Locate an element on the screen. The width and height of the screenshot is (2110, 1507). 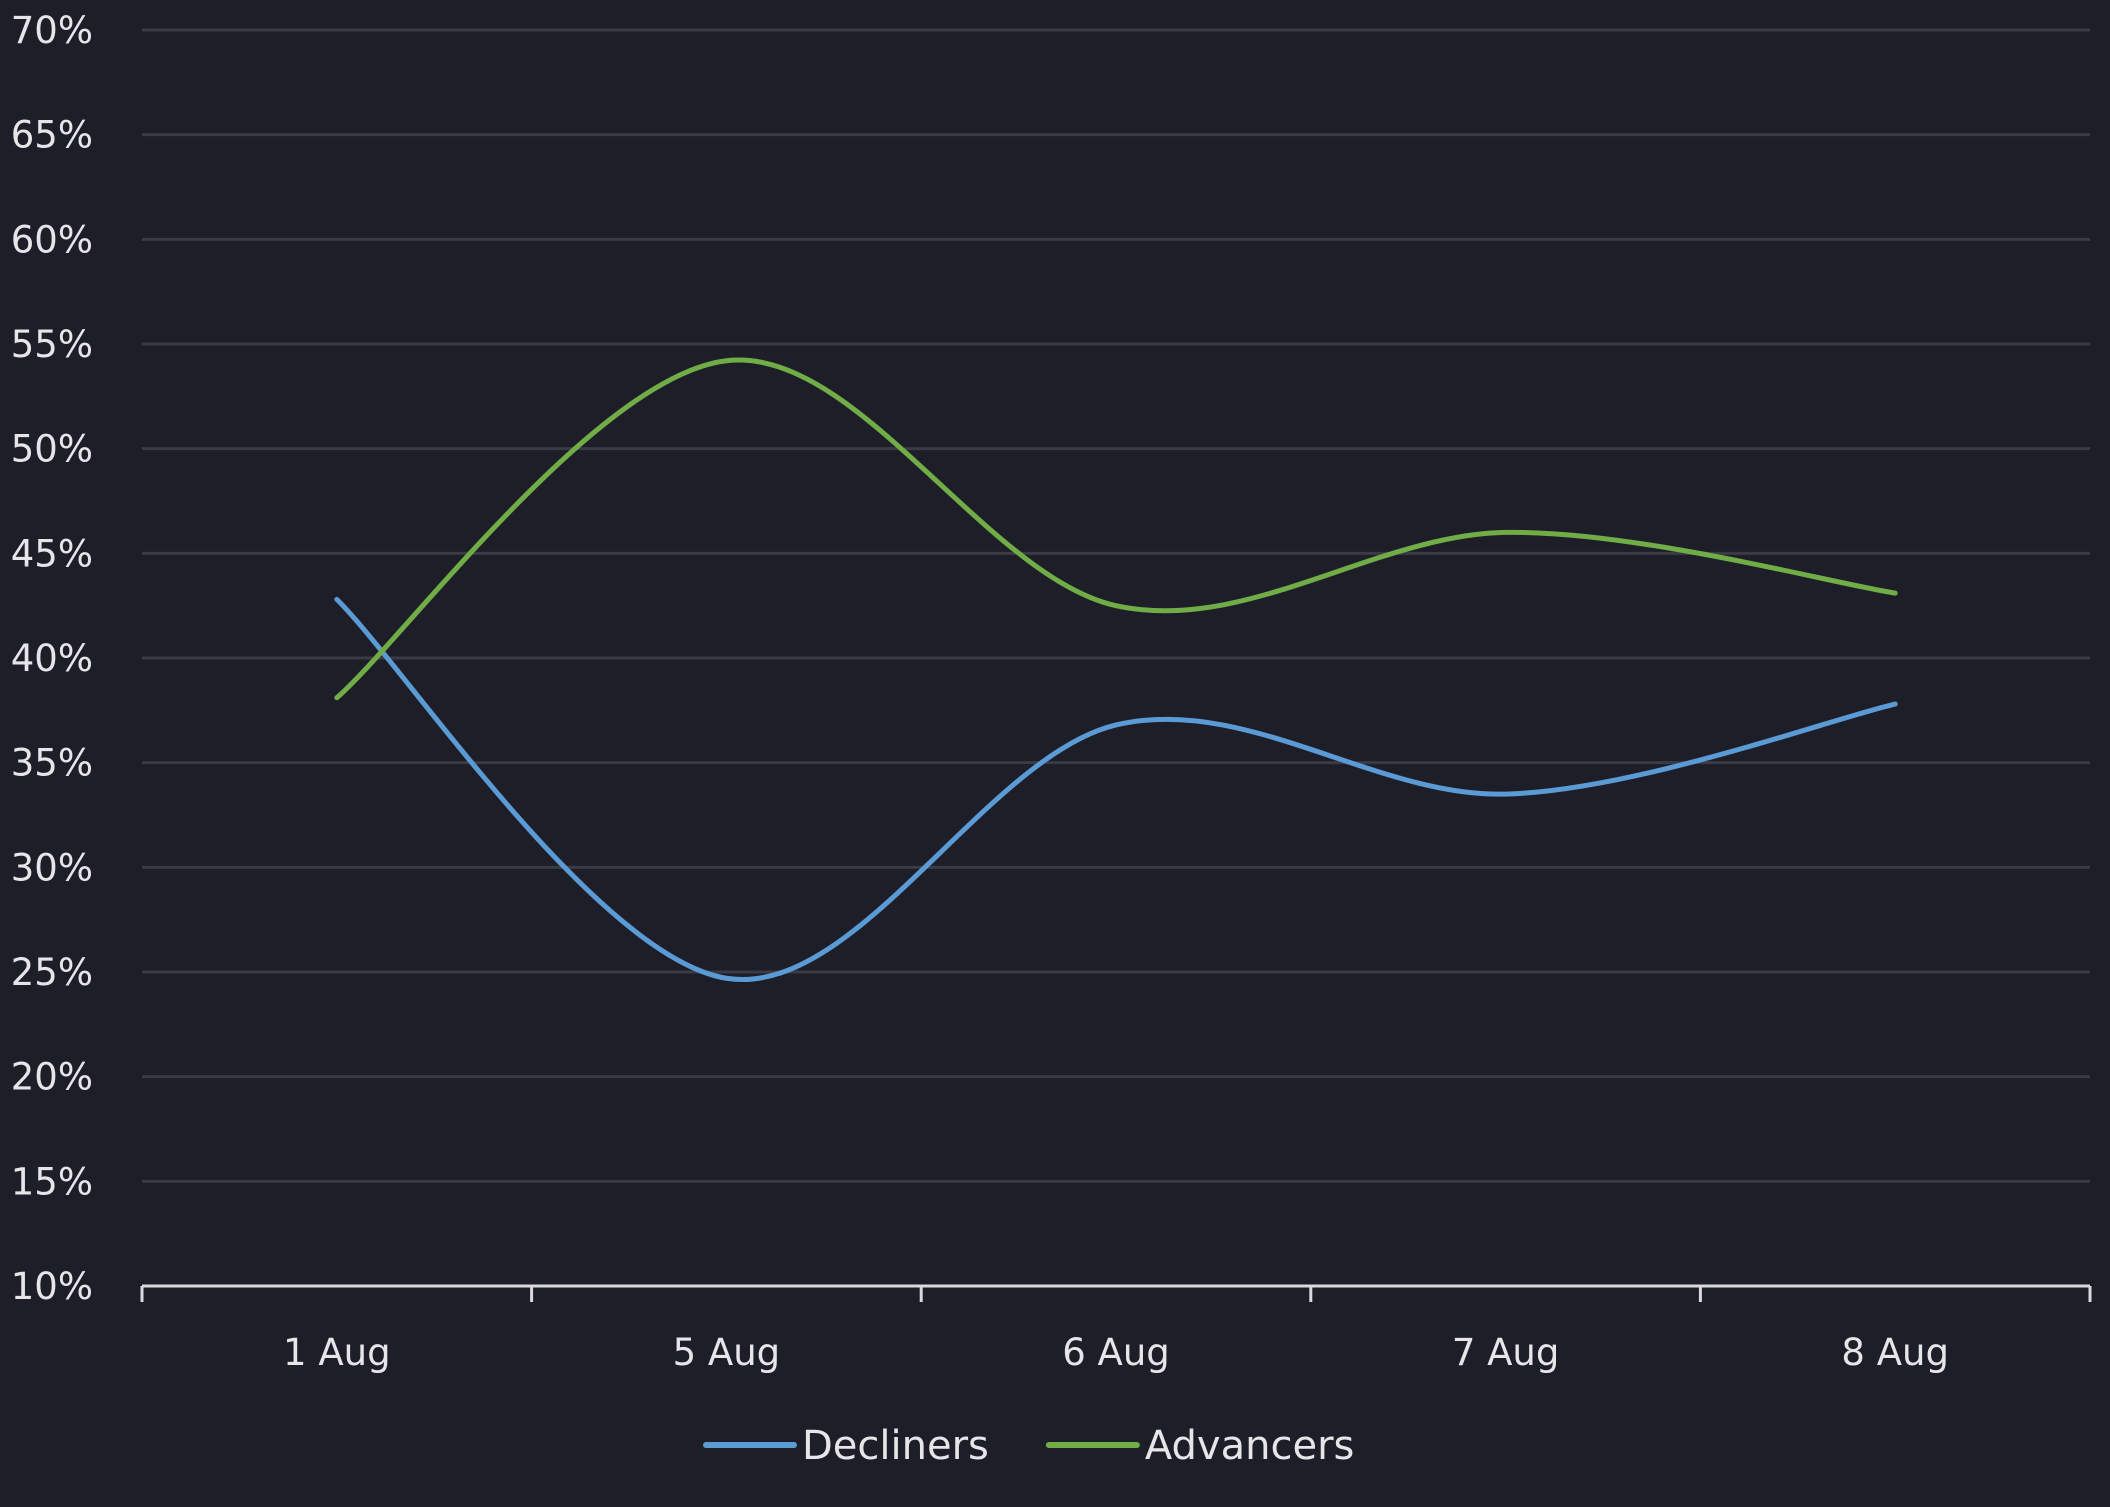
y-tick-label: 45% is located at coordinates (52, 553).